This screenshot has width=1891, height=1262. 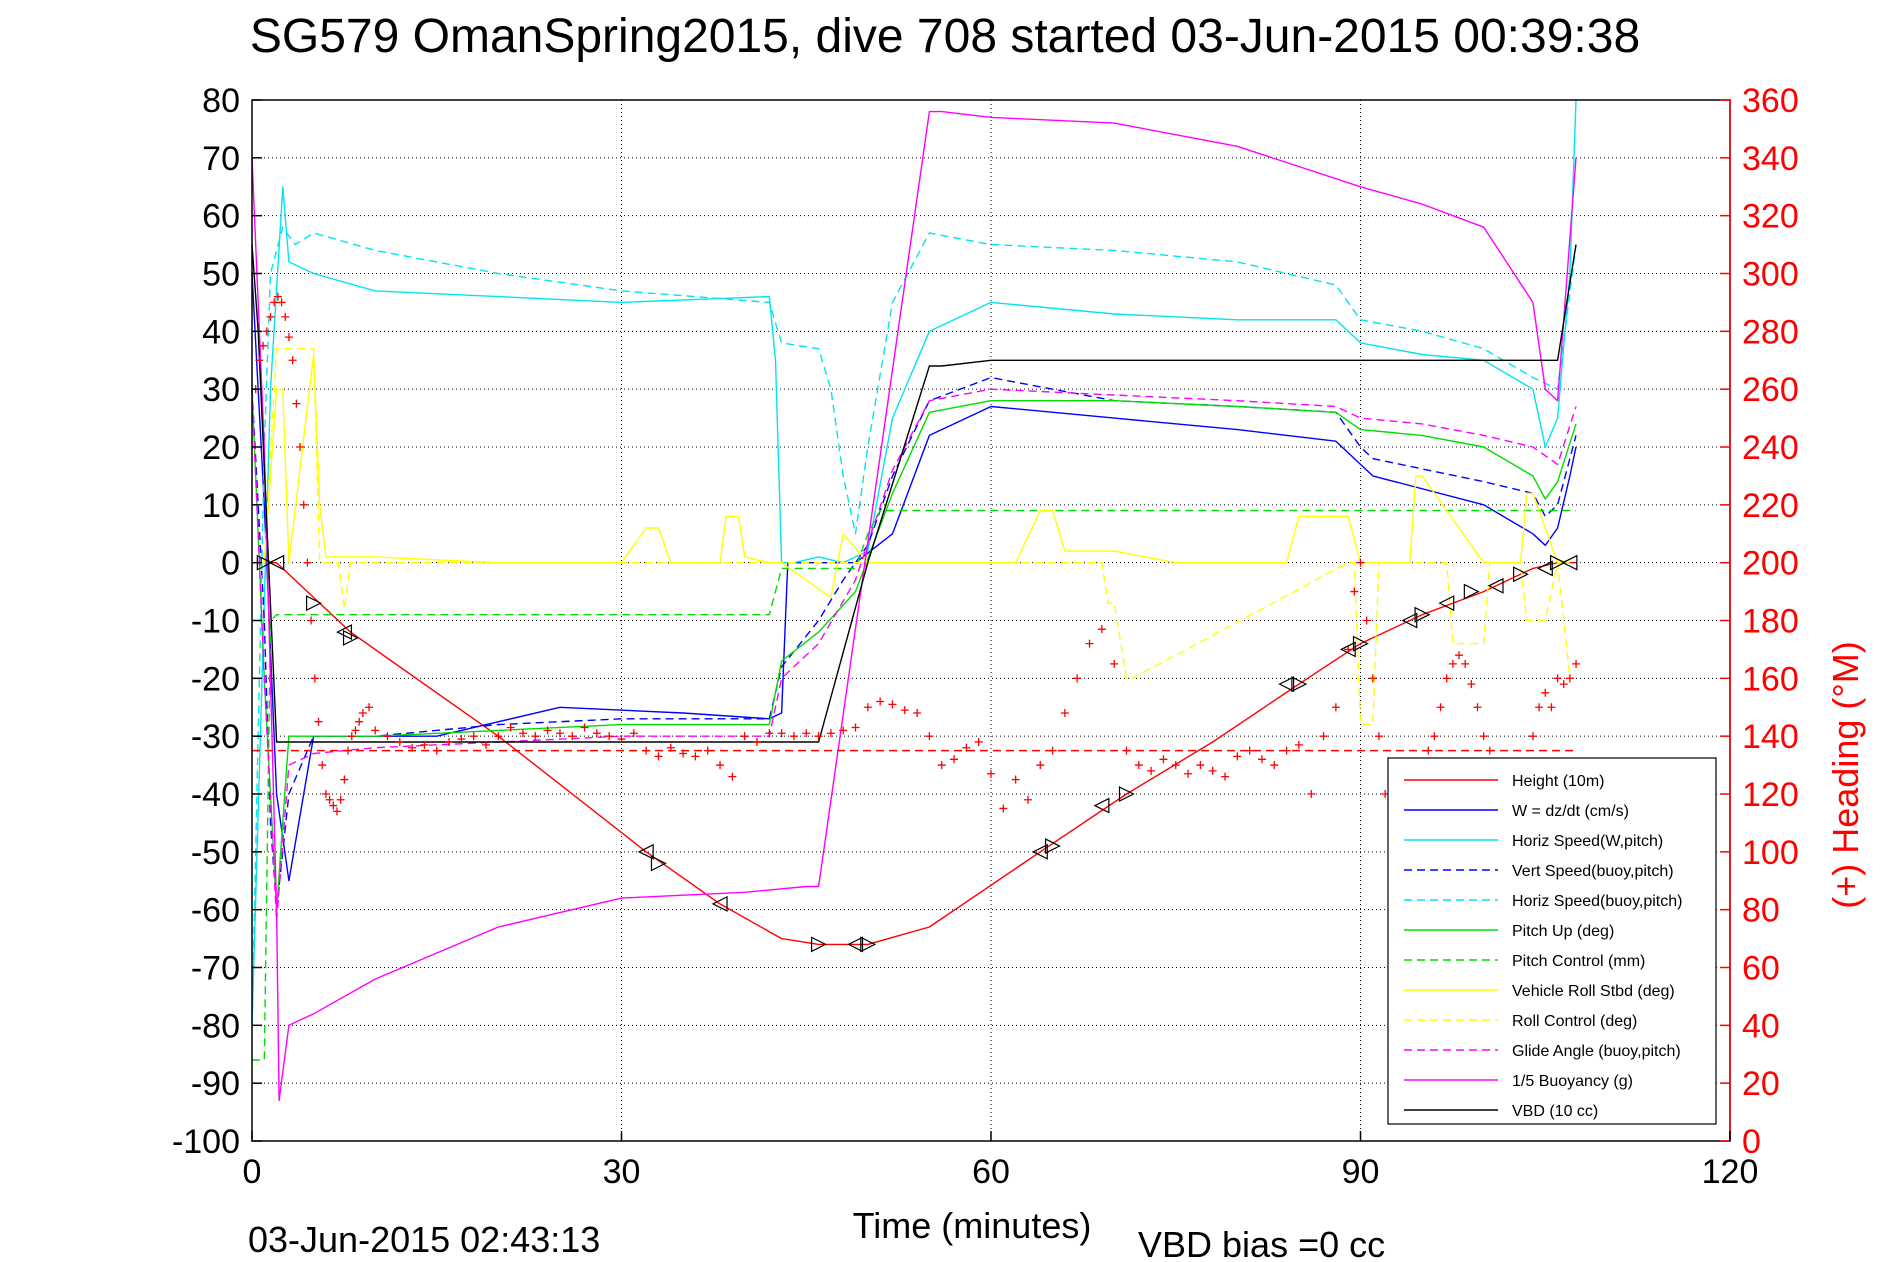 I want to click on y-tick-label: -40, so click(x=215, y=795).